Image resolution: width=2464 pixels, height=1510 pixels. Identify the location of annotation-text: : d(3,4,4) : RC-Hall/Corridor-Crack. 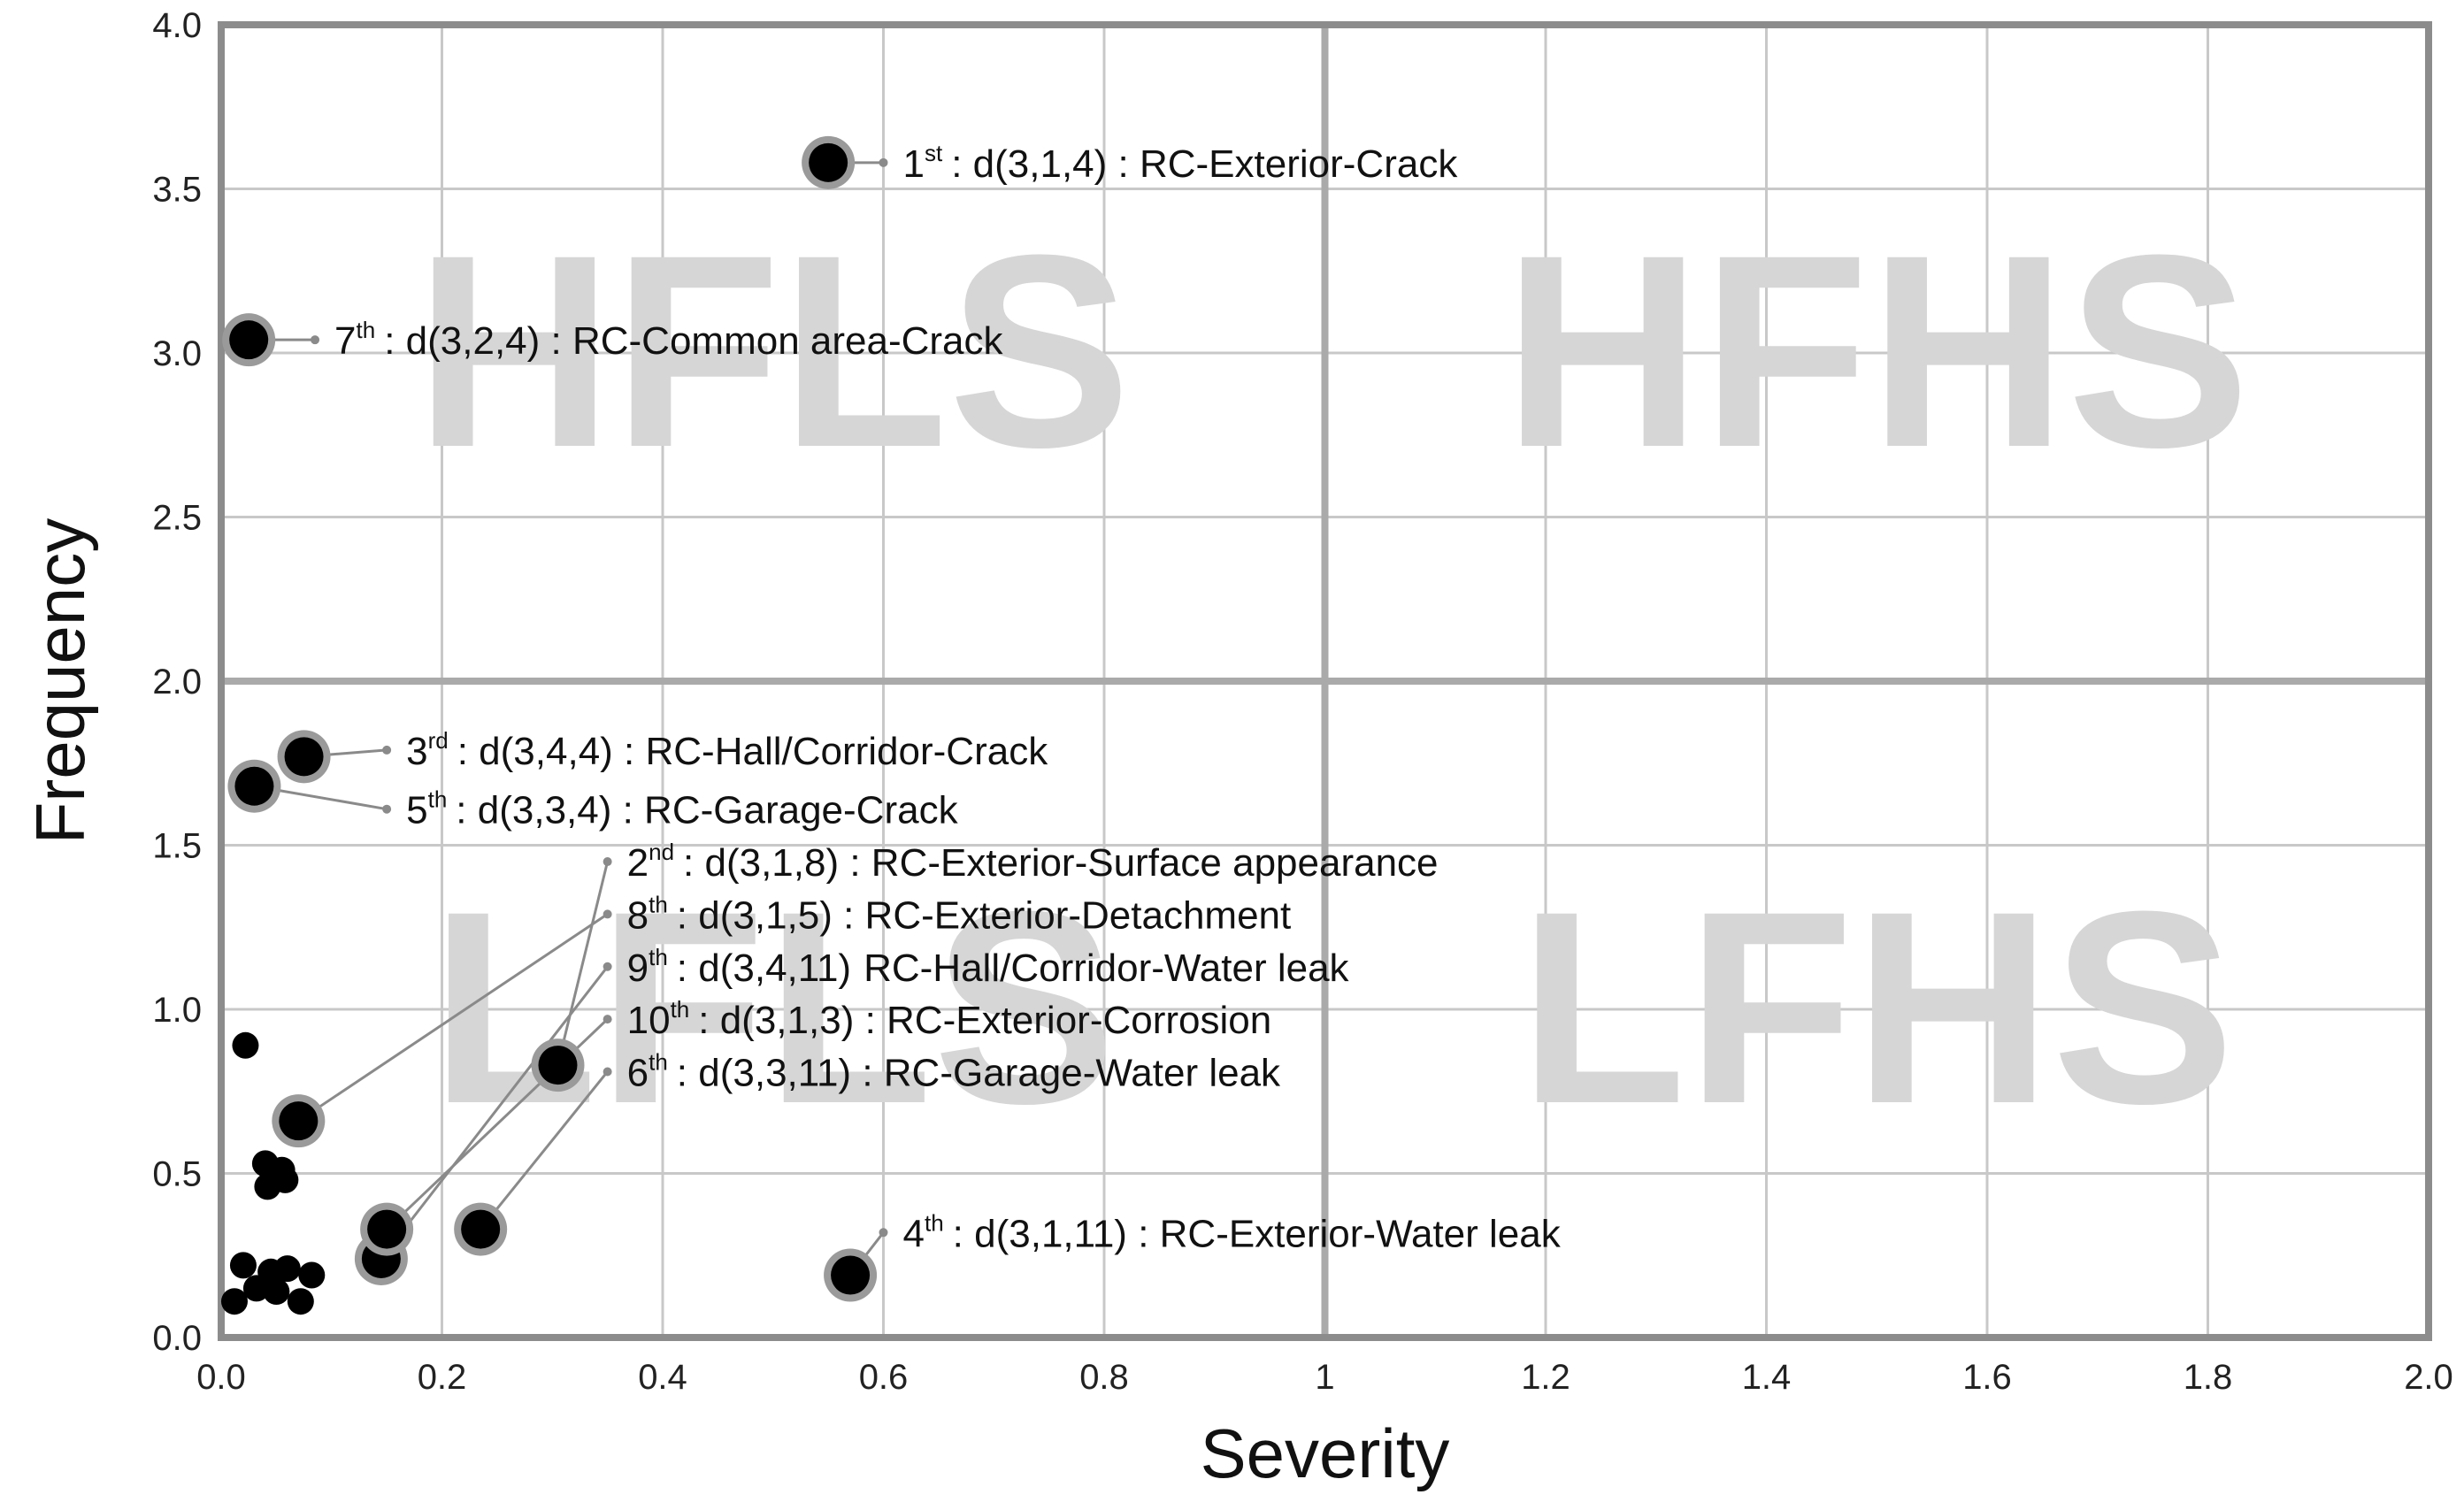
(753, 751).